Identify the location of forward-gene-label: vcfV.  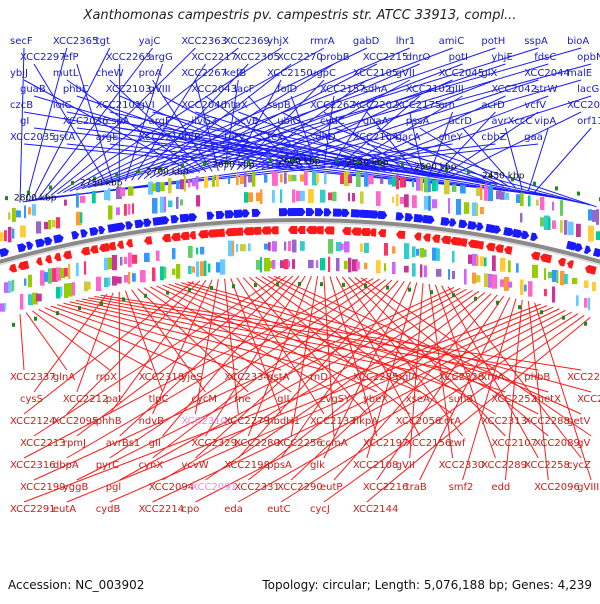
(535, 105).